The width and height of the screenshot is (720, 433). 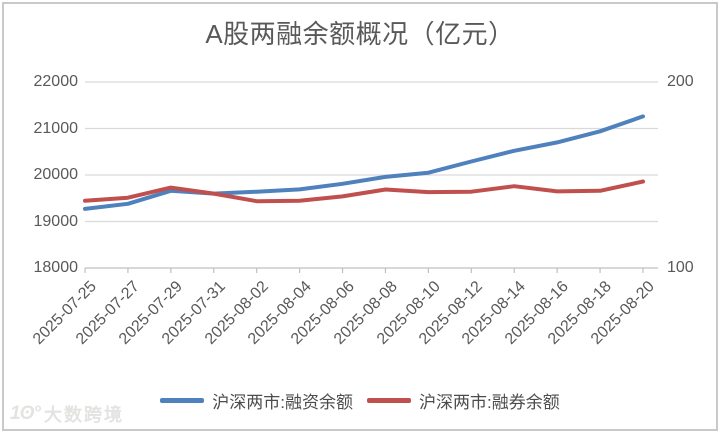 I want to click on y-axis-left-label: 18000, so click(x=56, y=267).